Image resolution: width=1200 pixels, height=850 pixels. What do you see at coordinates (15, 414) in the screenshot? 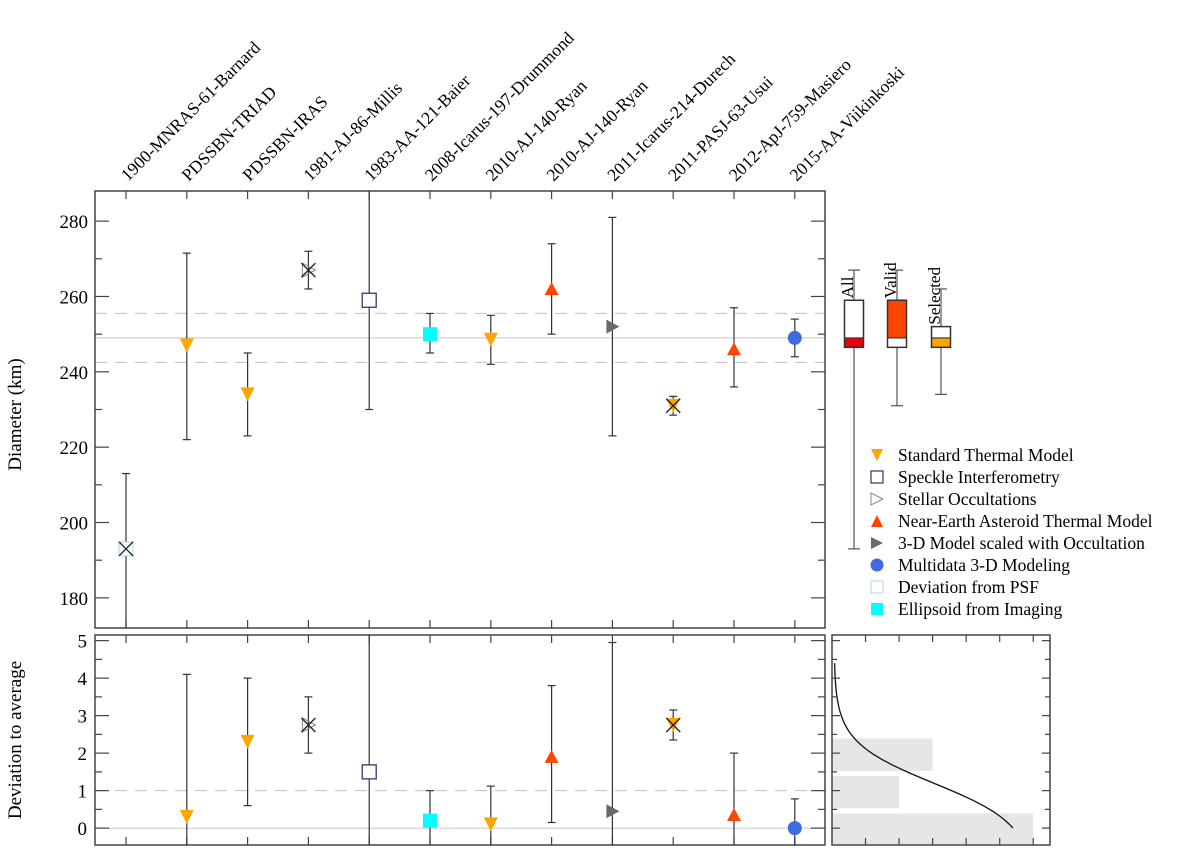
I see `y-axis-title: Diameter (km)` at bounding box center [15, 414].